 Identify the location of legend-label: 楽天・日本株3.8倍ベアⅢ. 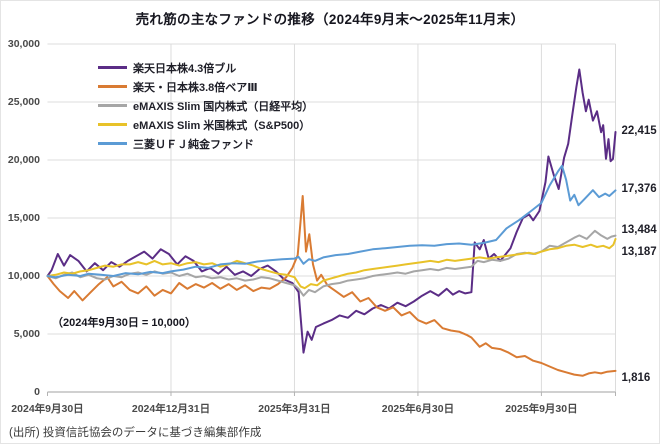
(195, 87).